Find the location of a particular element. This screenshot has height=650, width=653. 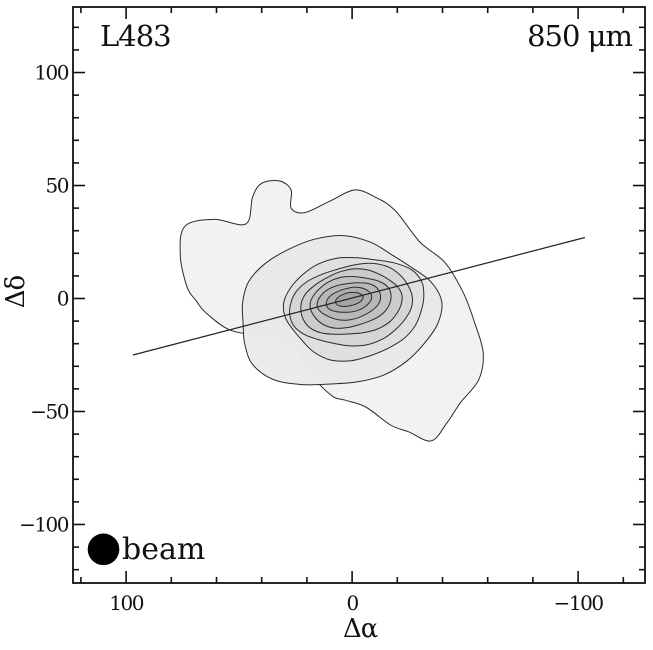

x-tick-label: 100 is located at coordinates (126, 603).